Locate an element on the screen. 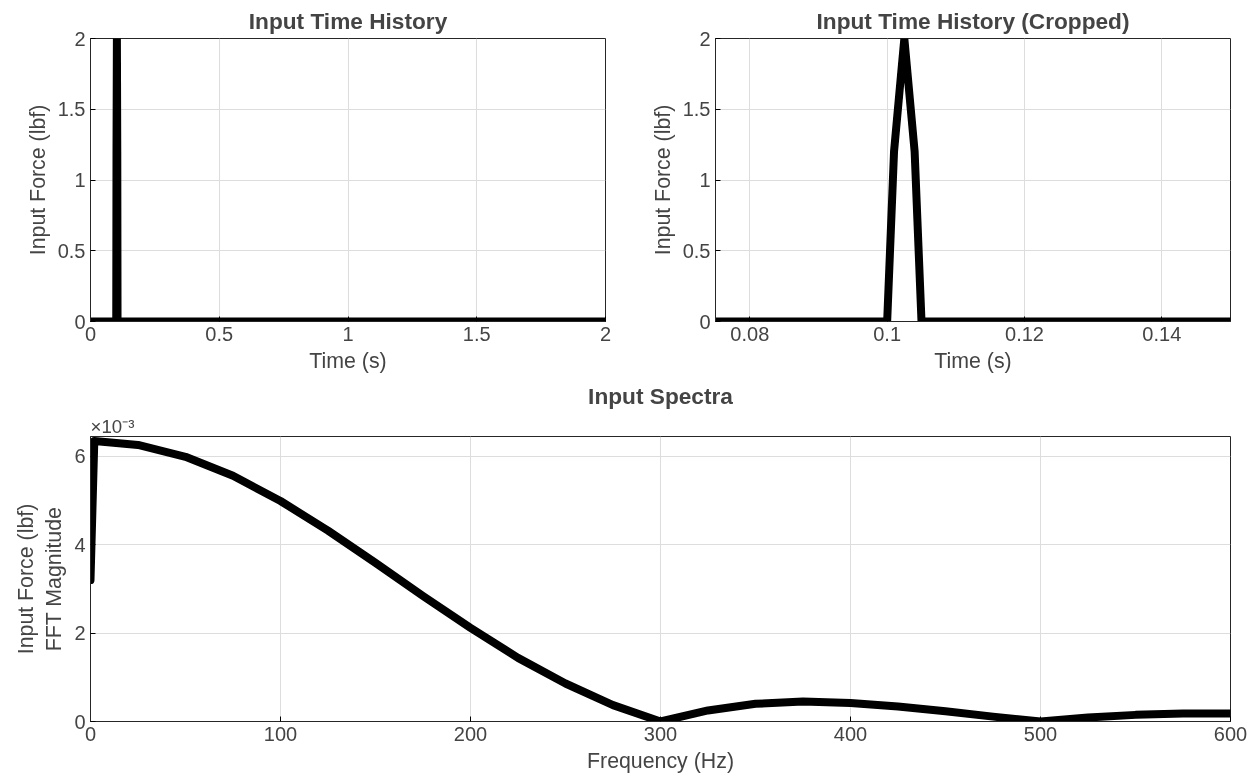 The width and height of the screenshot is (1257, 783). x-tick-label: 500 is located at coordinates (1040, 733).